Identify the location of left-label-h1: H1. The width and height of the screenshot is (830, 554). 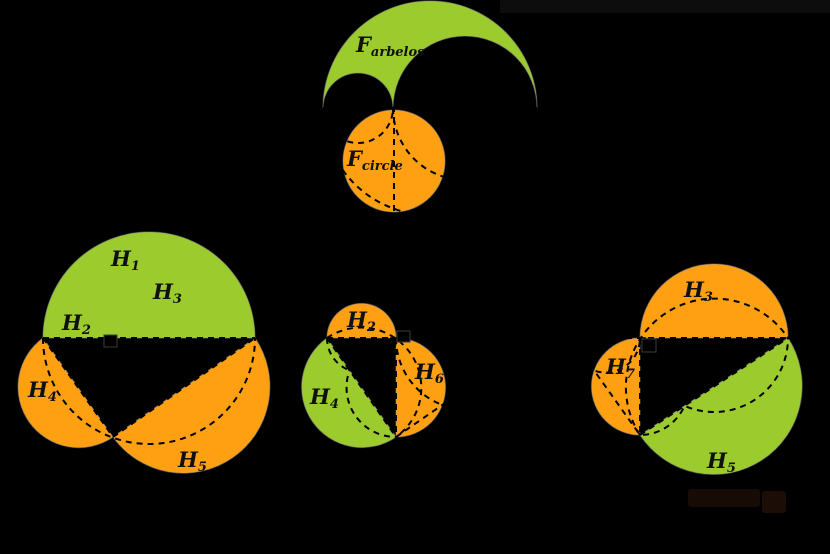
(125, 260).